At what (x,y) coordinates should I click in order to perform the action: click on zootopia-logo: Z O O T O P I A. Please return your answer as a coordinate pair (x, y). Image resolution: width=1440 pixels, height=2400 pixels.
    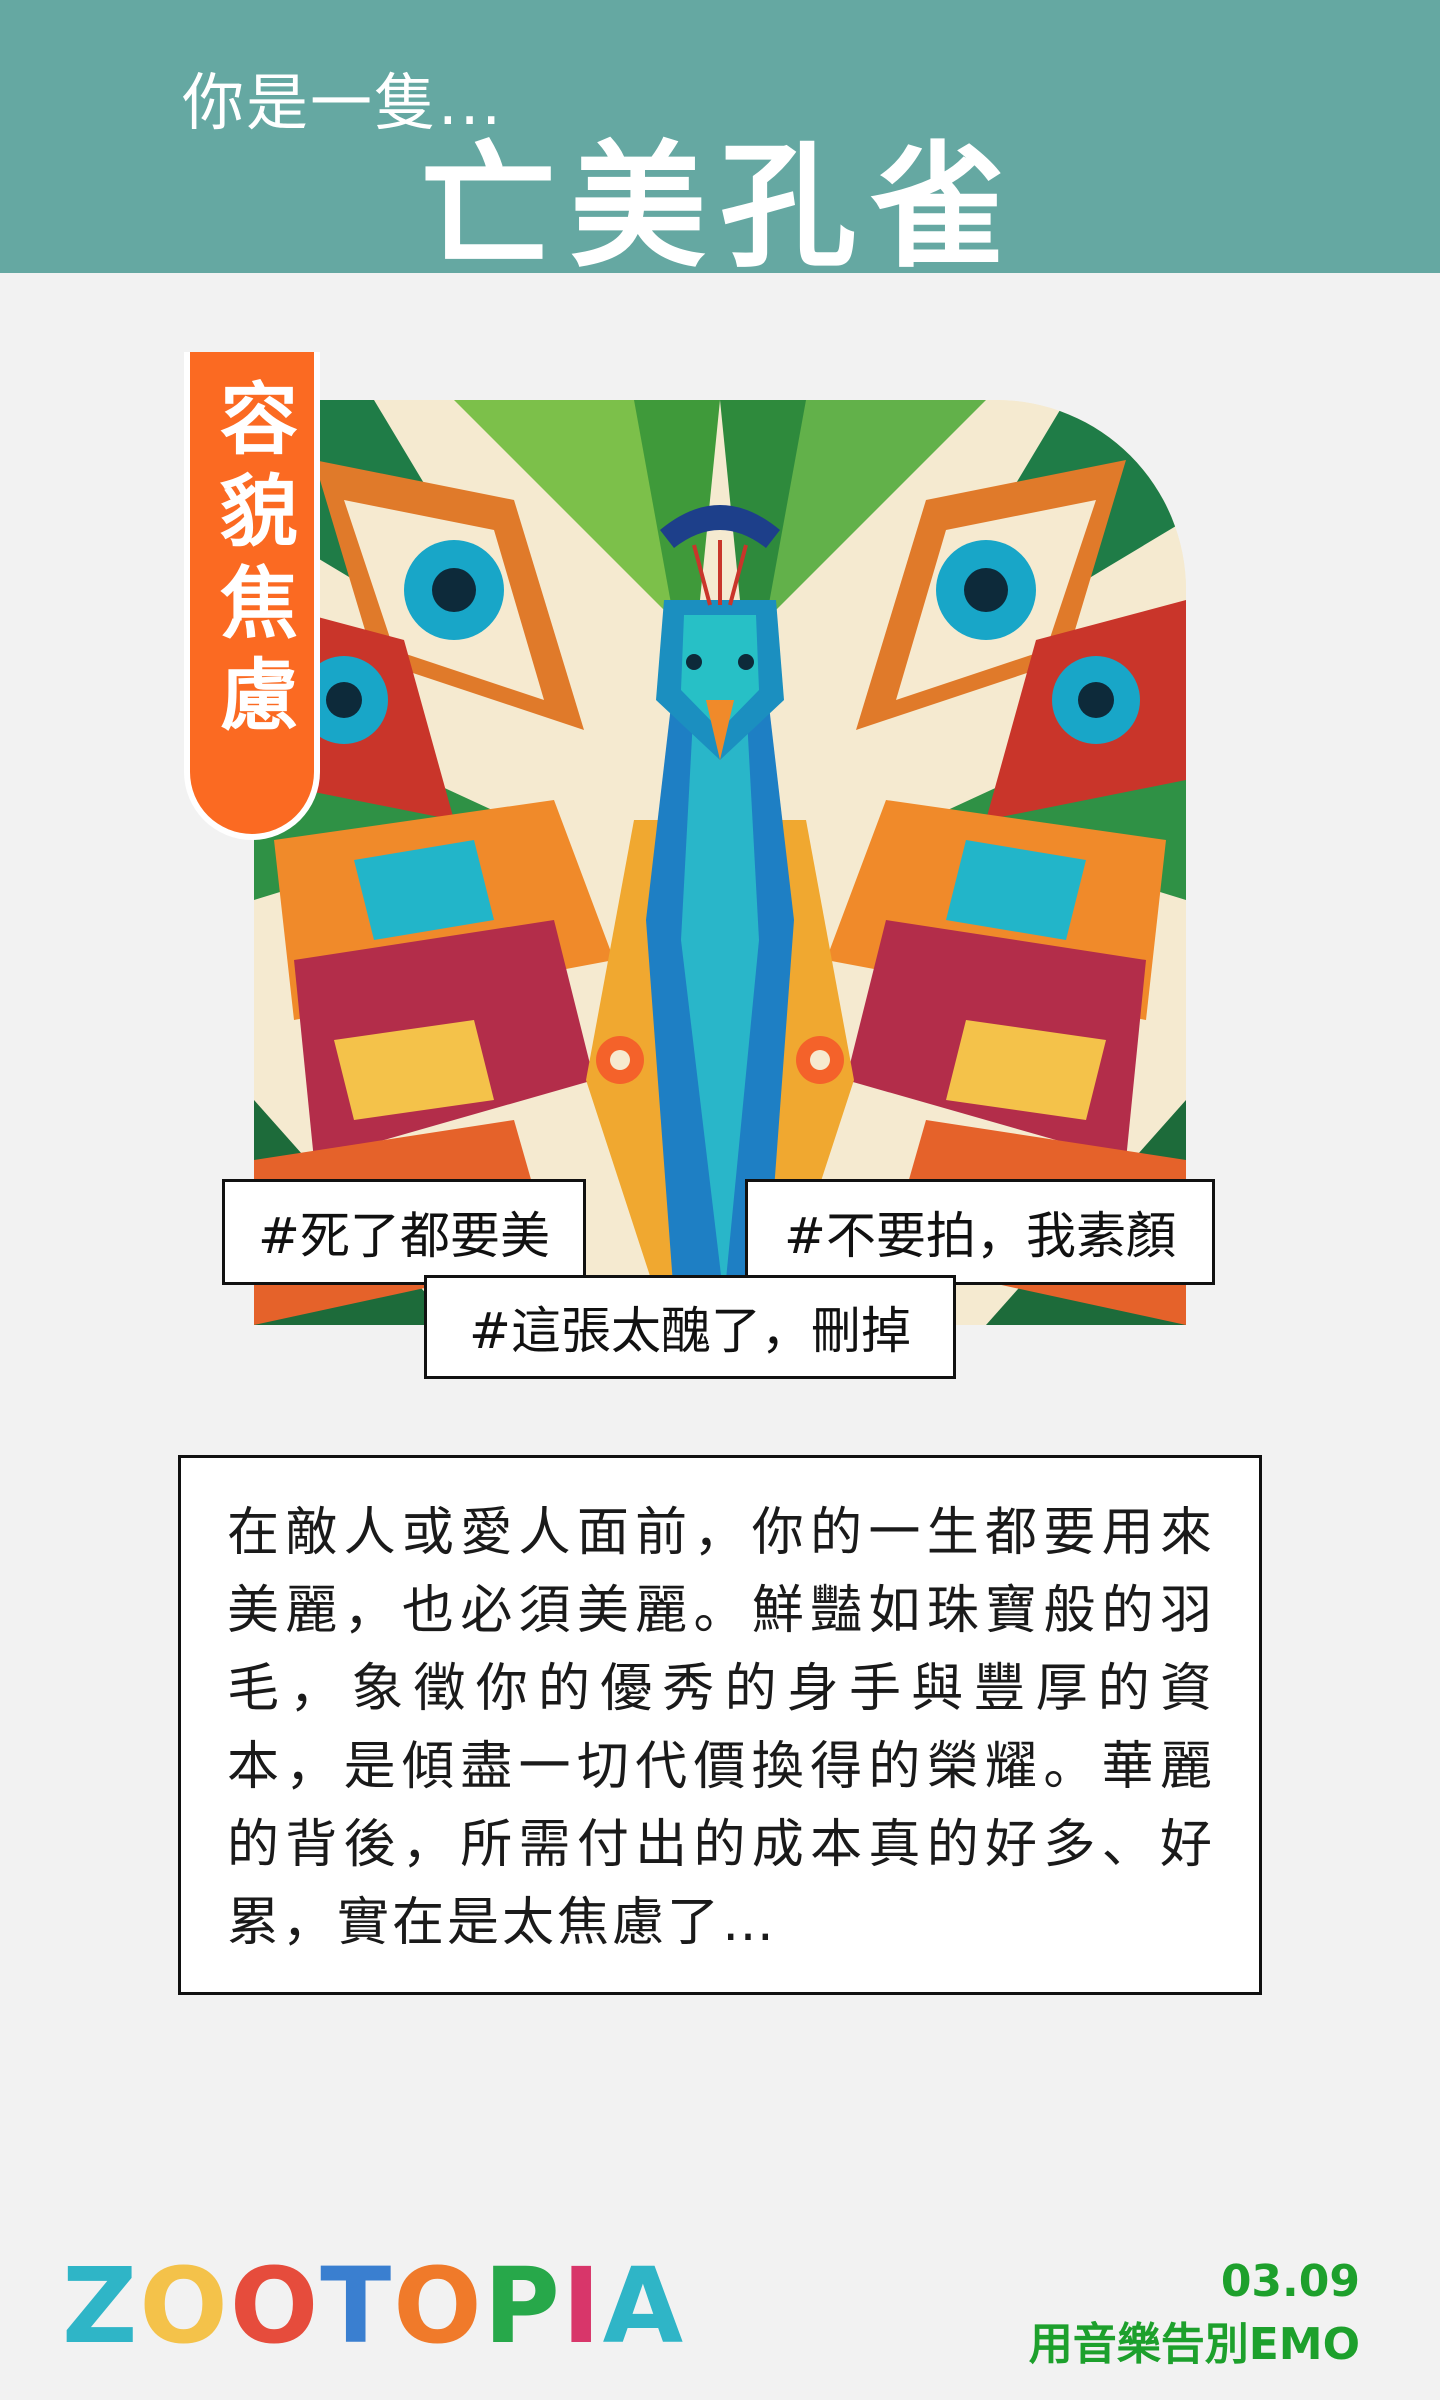
    Looking at the image, I should click on (373, 2305).